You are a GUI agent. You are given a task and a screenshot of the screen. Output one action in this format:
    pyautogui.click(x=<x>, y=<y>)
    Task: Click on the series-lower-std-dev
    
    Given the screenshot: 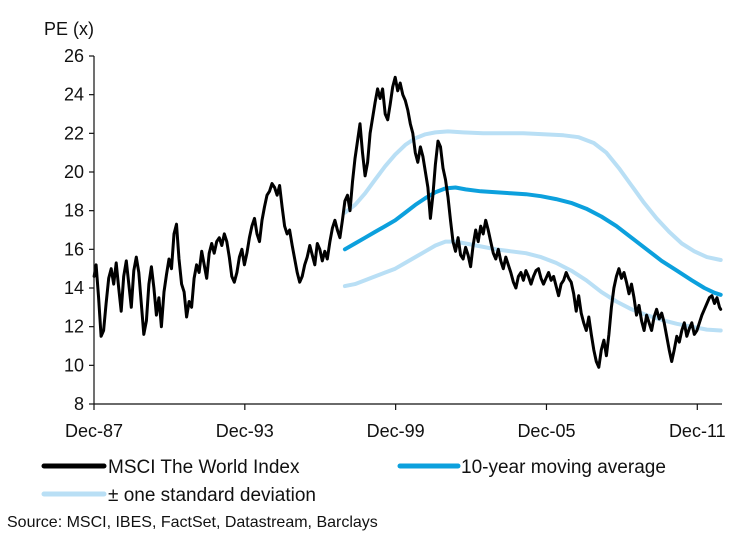 What is the action you would take?
    pyautogui.click(x=532, y=286)
    